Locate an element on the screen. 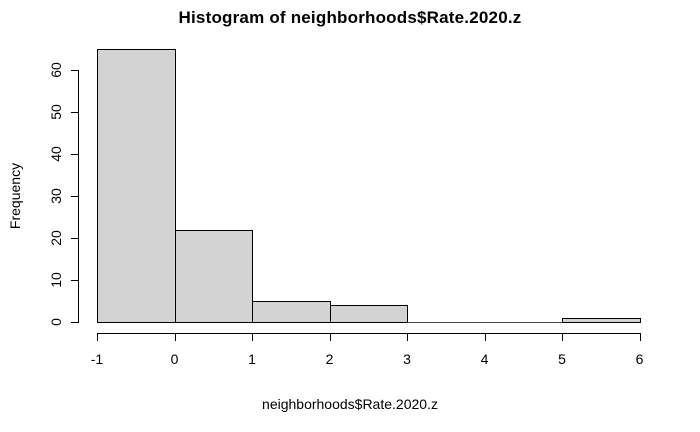 This screenshot has height=432, width=700. chart-title: Histogram of neighborhoods$Rate.2020.z is located at coordinates (350, 17).